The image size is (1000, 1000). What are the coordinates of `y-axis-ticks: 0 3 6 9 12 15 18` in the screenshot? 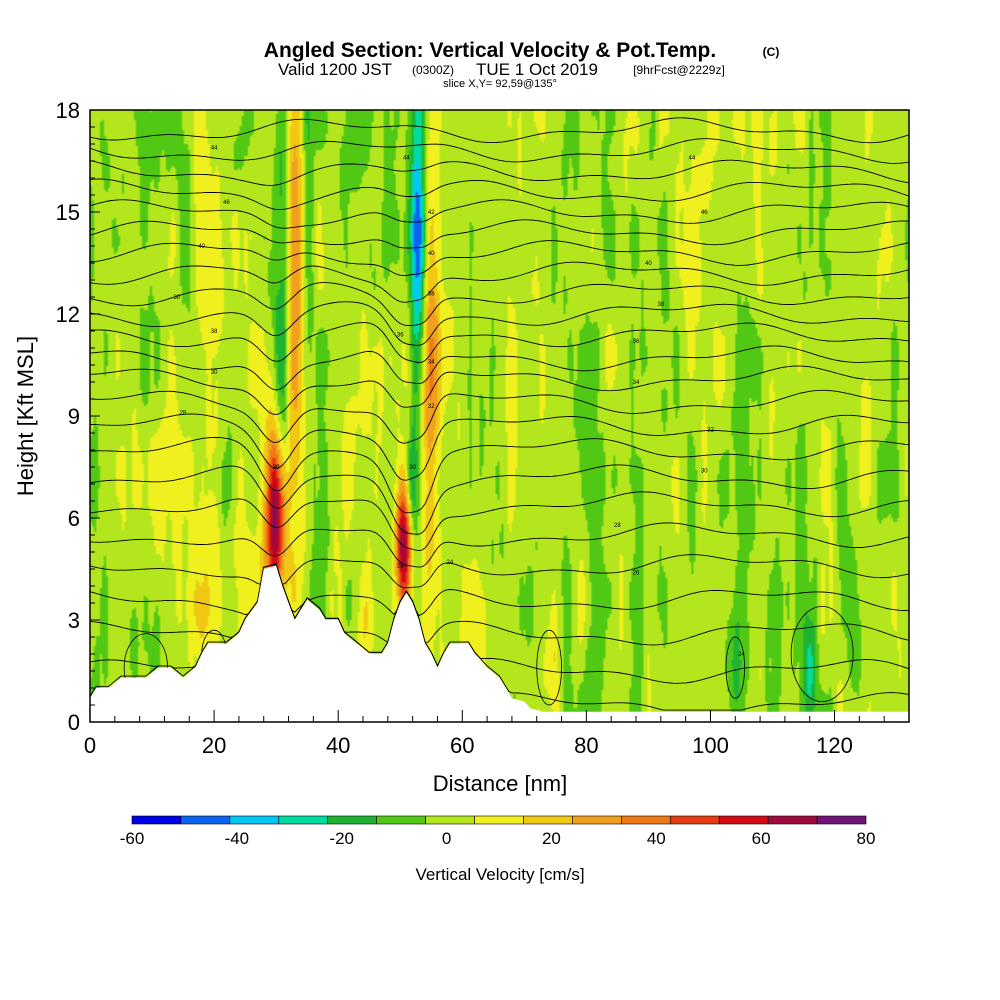 It's located at (78, 416).